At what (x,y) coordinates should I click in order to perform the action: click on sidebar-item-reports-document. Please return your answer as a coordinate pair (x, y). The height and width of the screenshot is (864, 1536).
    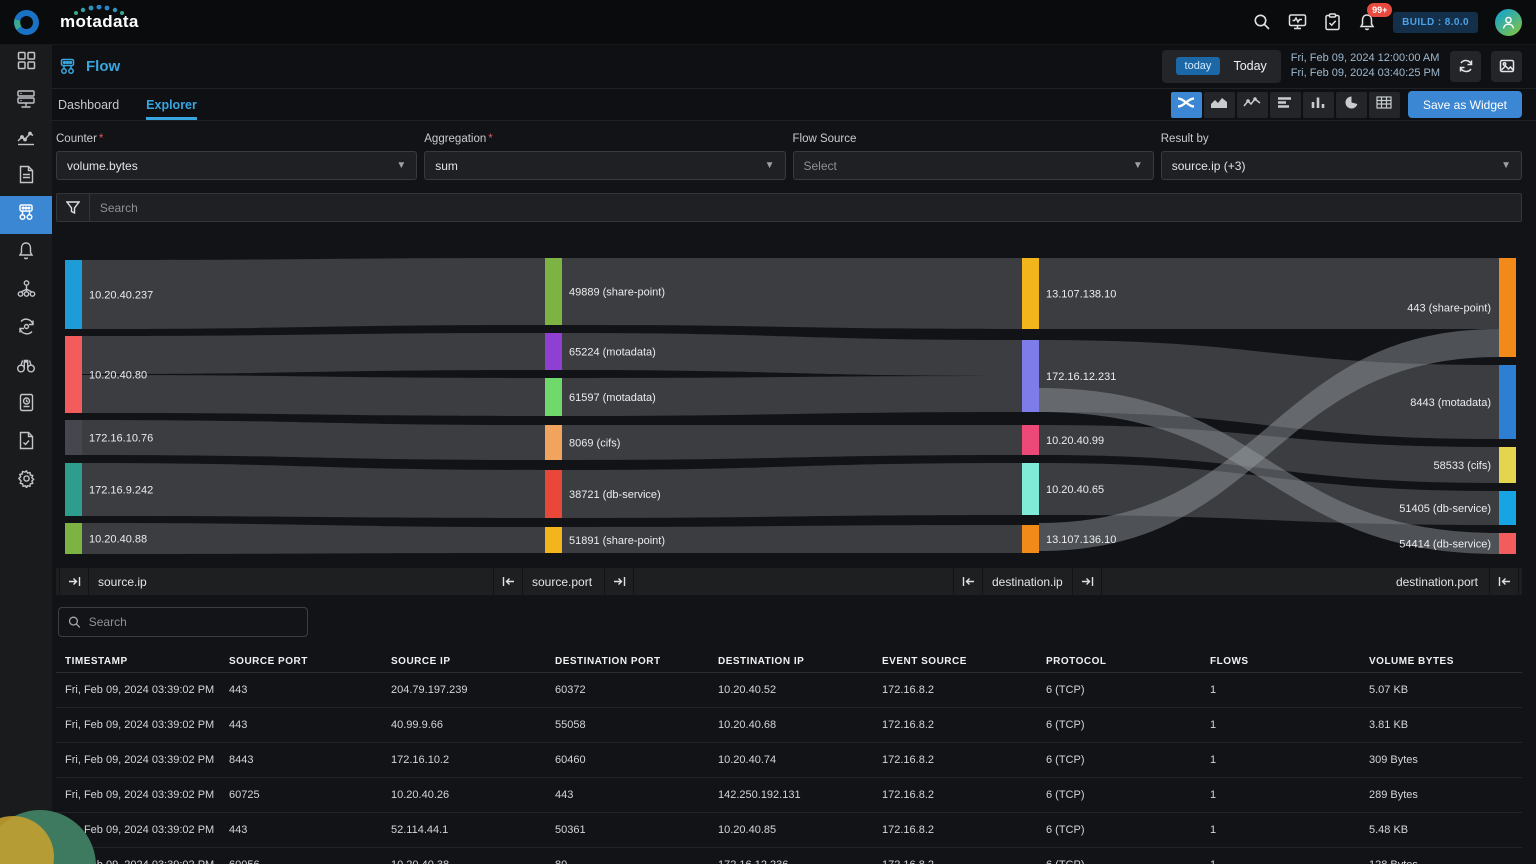
    Looking at the image, I should click on (26, 405).